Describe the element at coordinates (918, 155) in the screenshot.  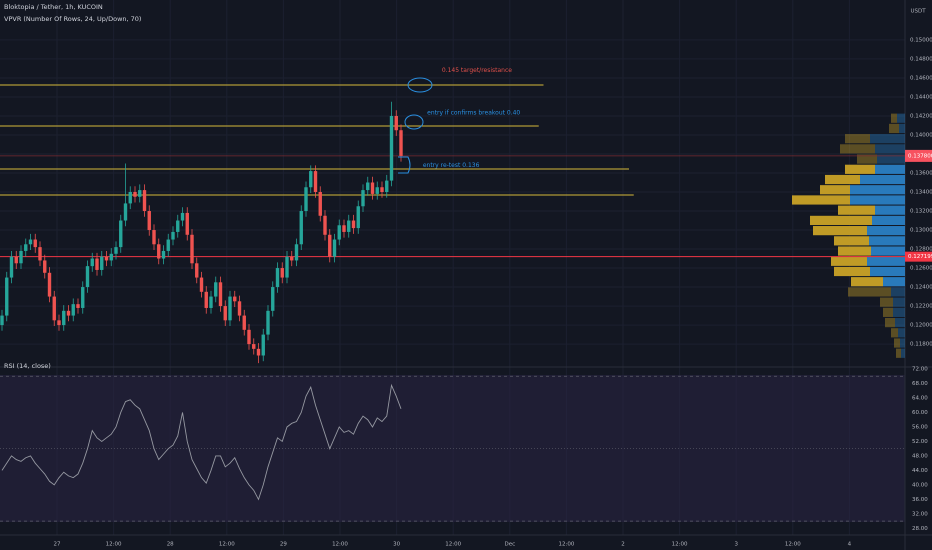
I see `last-price-box` at that location.